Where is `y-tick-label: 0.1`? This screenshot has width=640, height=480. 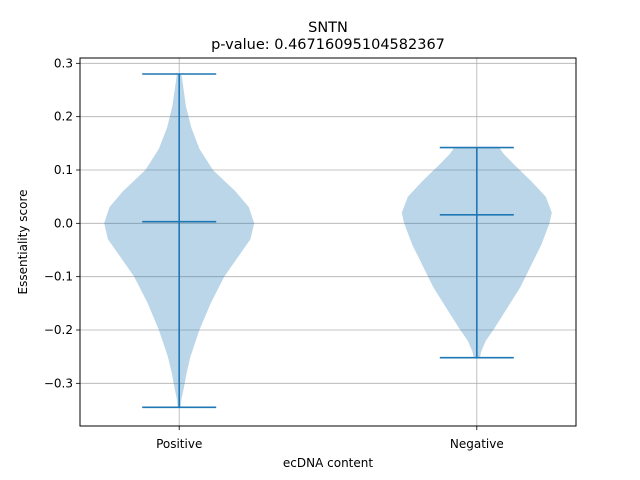
y-tick-label: 0.1 is located at coordinates (63, 170).